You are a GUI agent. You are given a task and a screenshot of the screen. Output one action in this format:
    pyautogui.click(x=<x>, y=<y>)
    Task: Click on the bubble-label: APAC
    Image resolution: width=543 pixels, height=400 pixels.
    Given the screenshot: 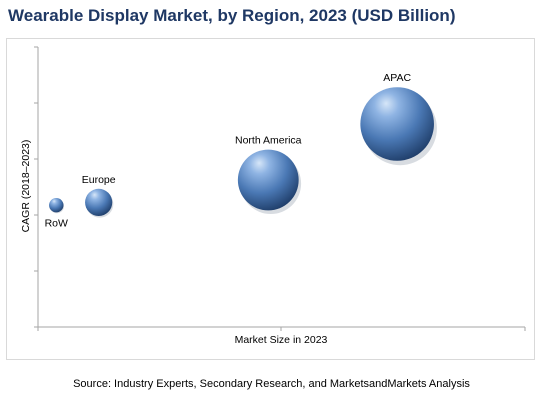 What is the action you would take?
    pyautogui.click(x=397, y=78)
    